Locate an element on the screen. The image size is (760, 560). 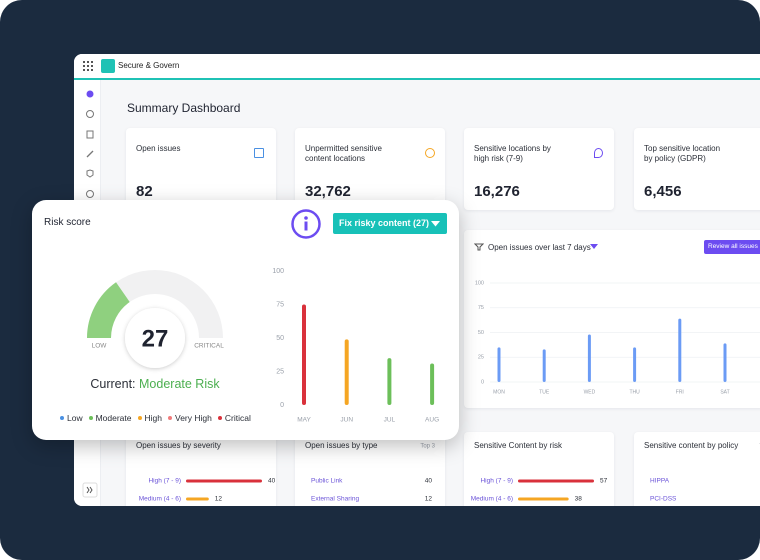
gauge-high: CRITICAL is located at coordinates (209, 346).